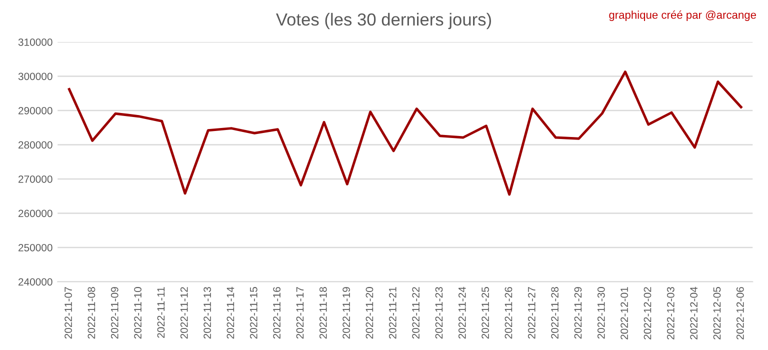  What do you see at coordinates (648, 313) in the screenshot?
I see `x-tick-label: 2022-12-02` at bounding box center [648, 313].